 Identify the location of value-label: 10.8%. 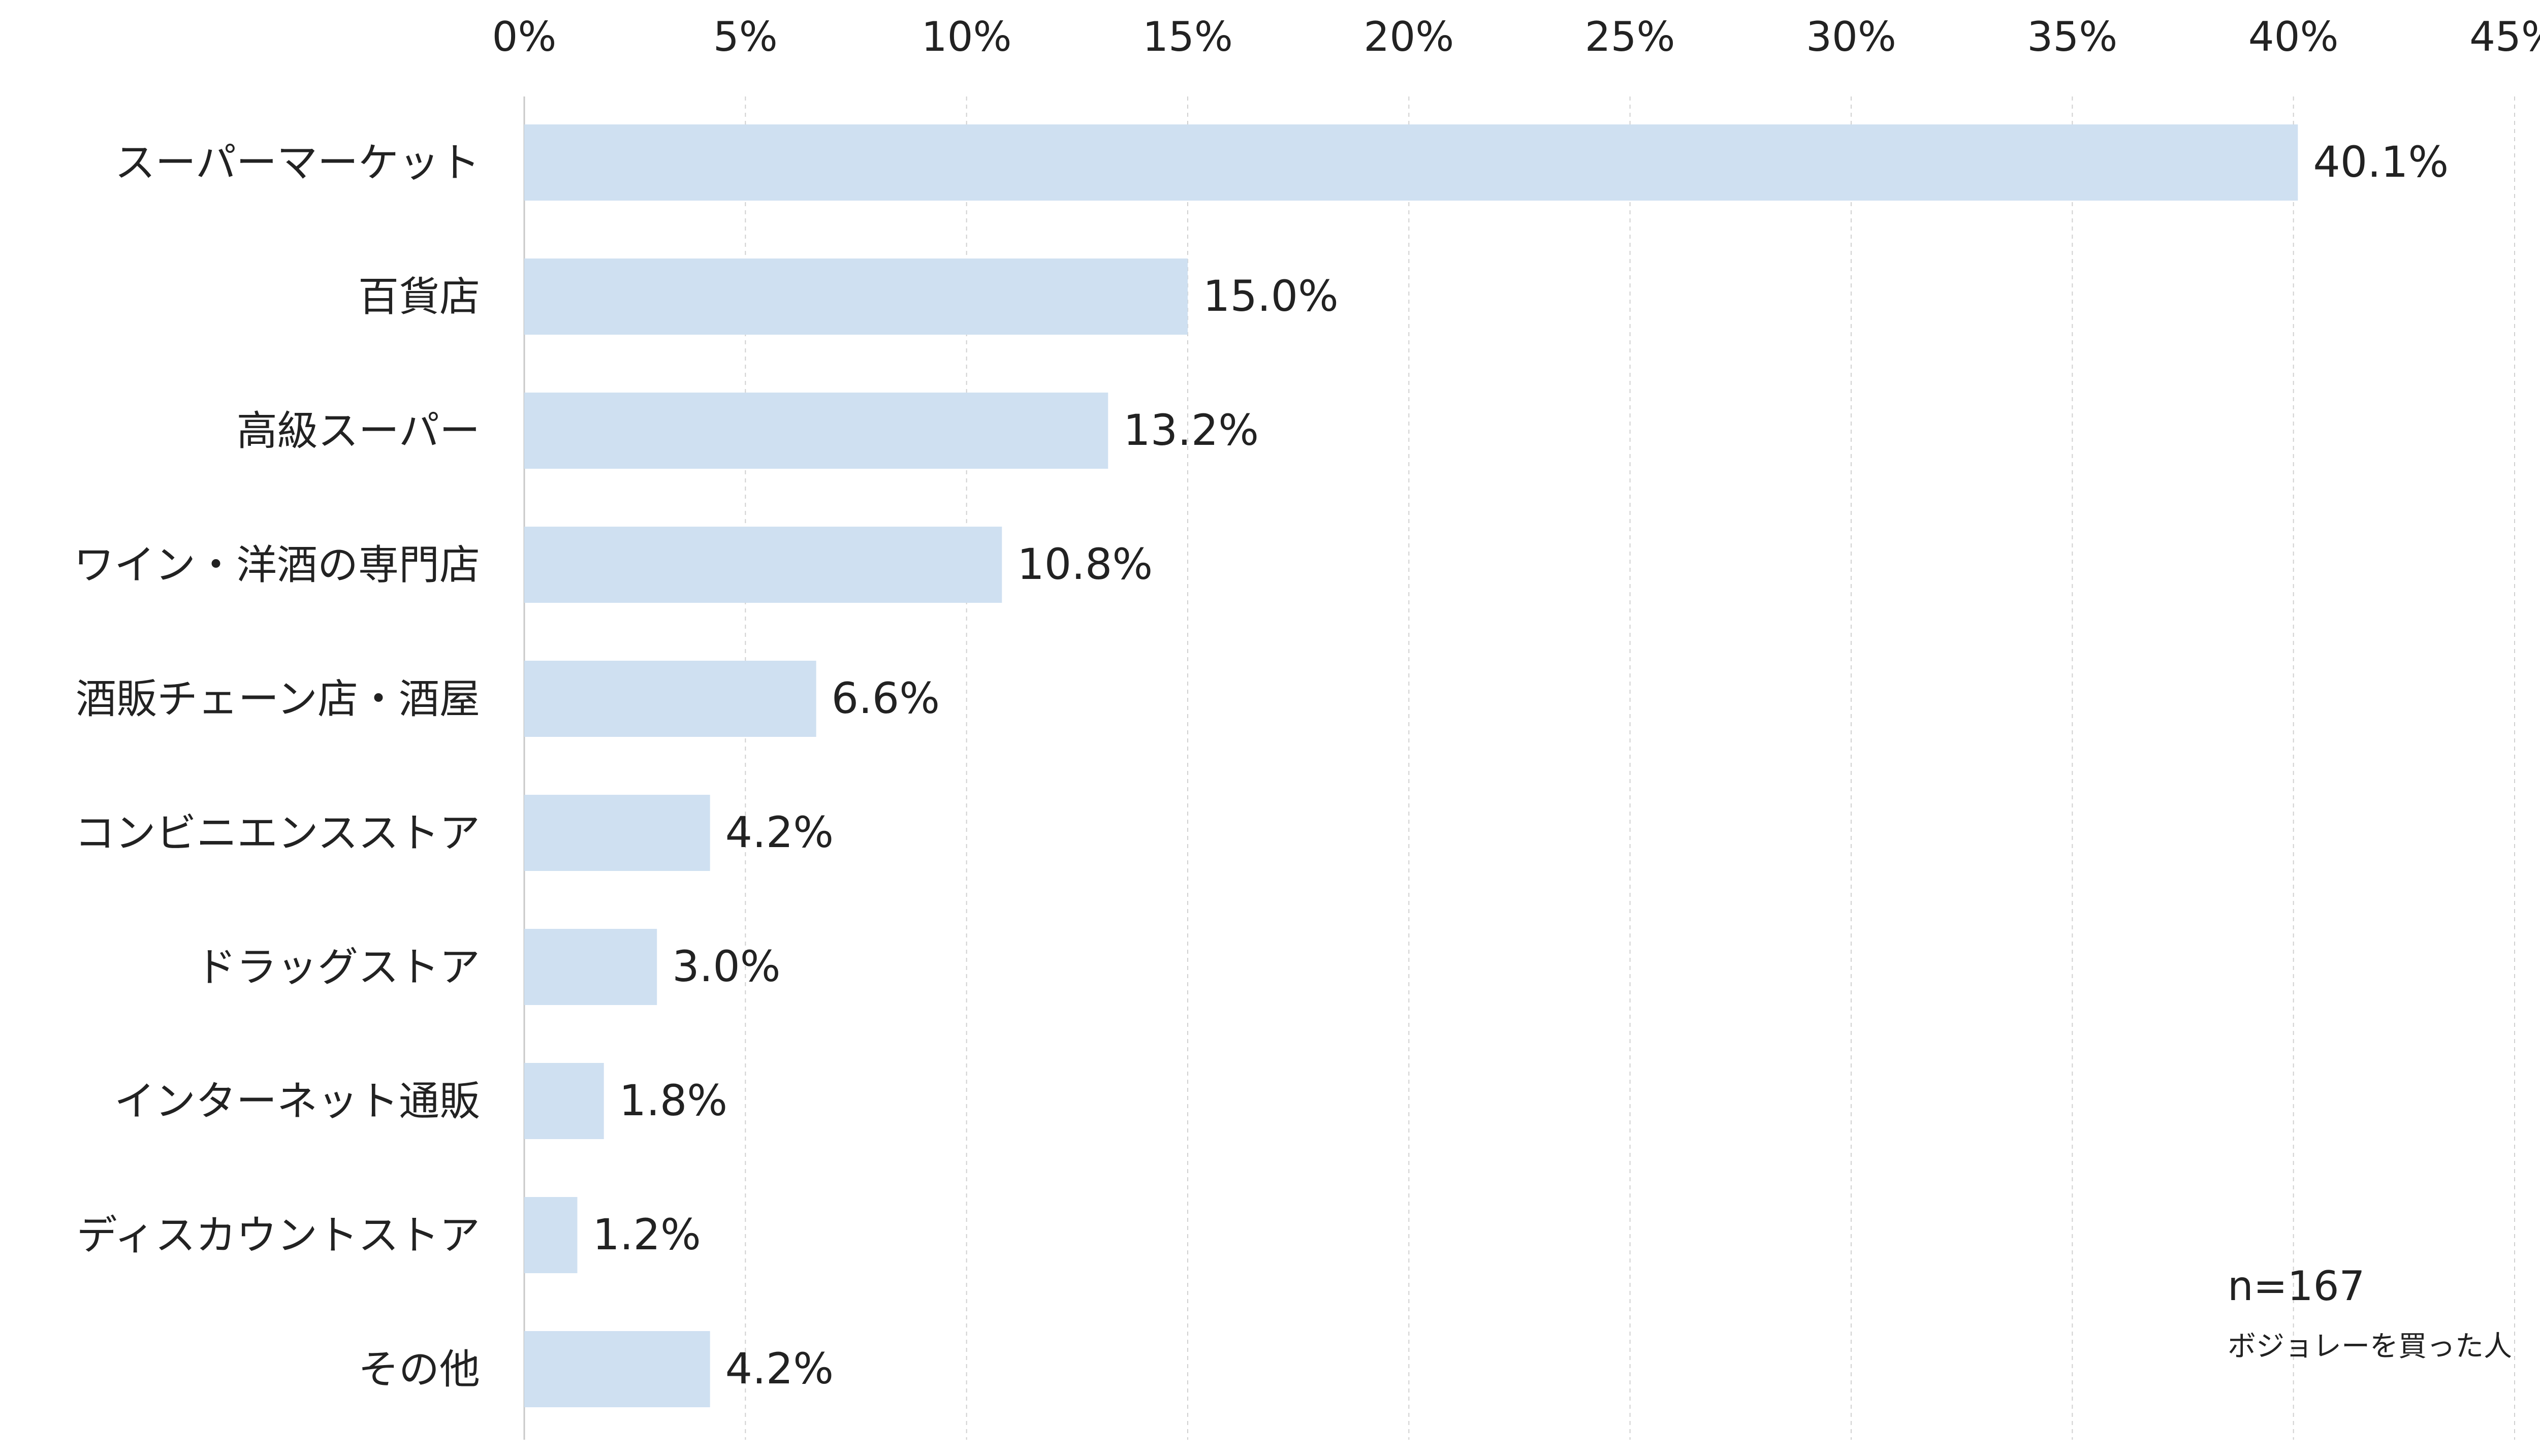
(1085, 564).